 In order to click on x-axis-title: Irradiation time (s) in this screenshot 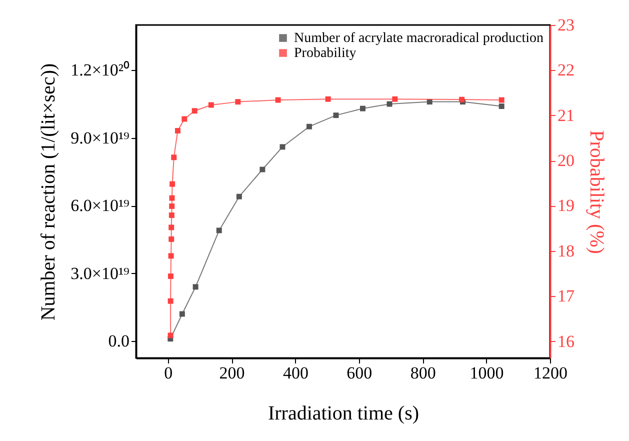, I will do `click(344, 413)`.